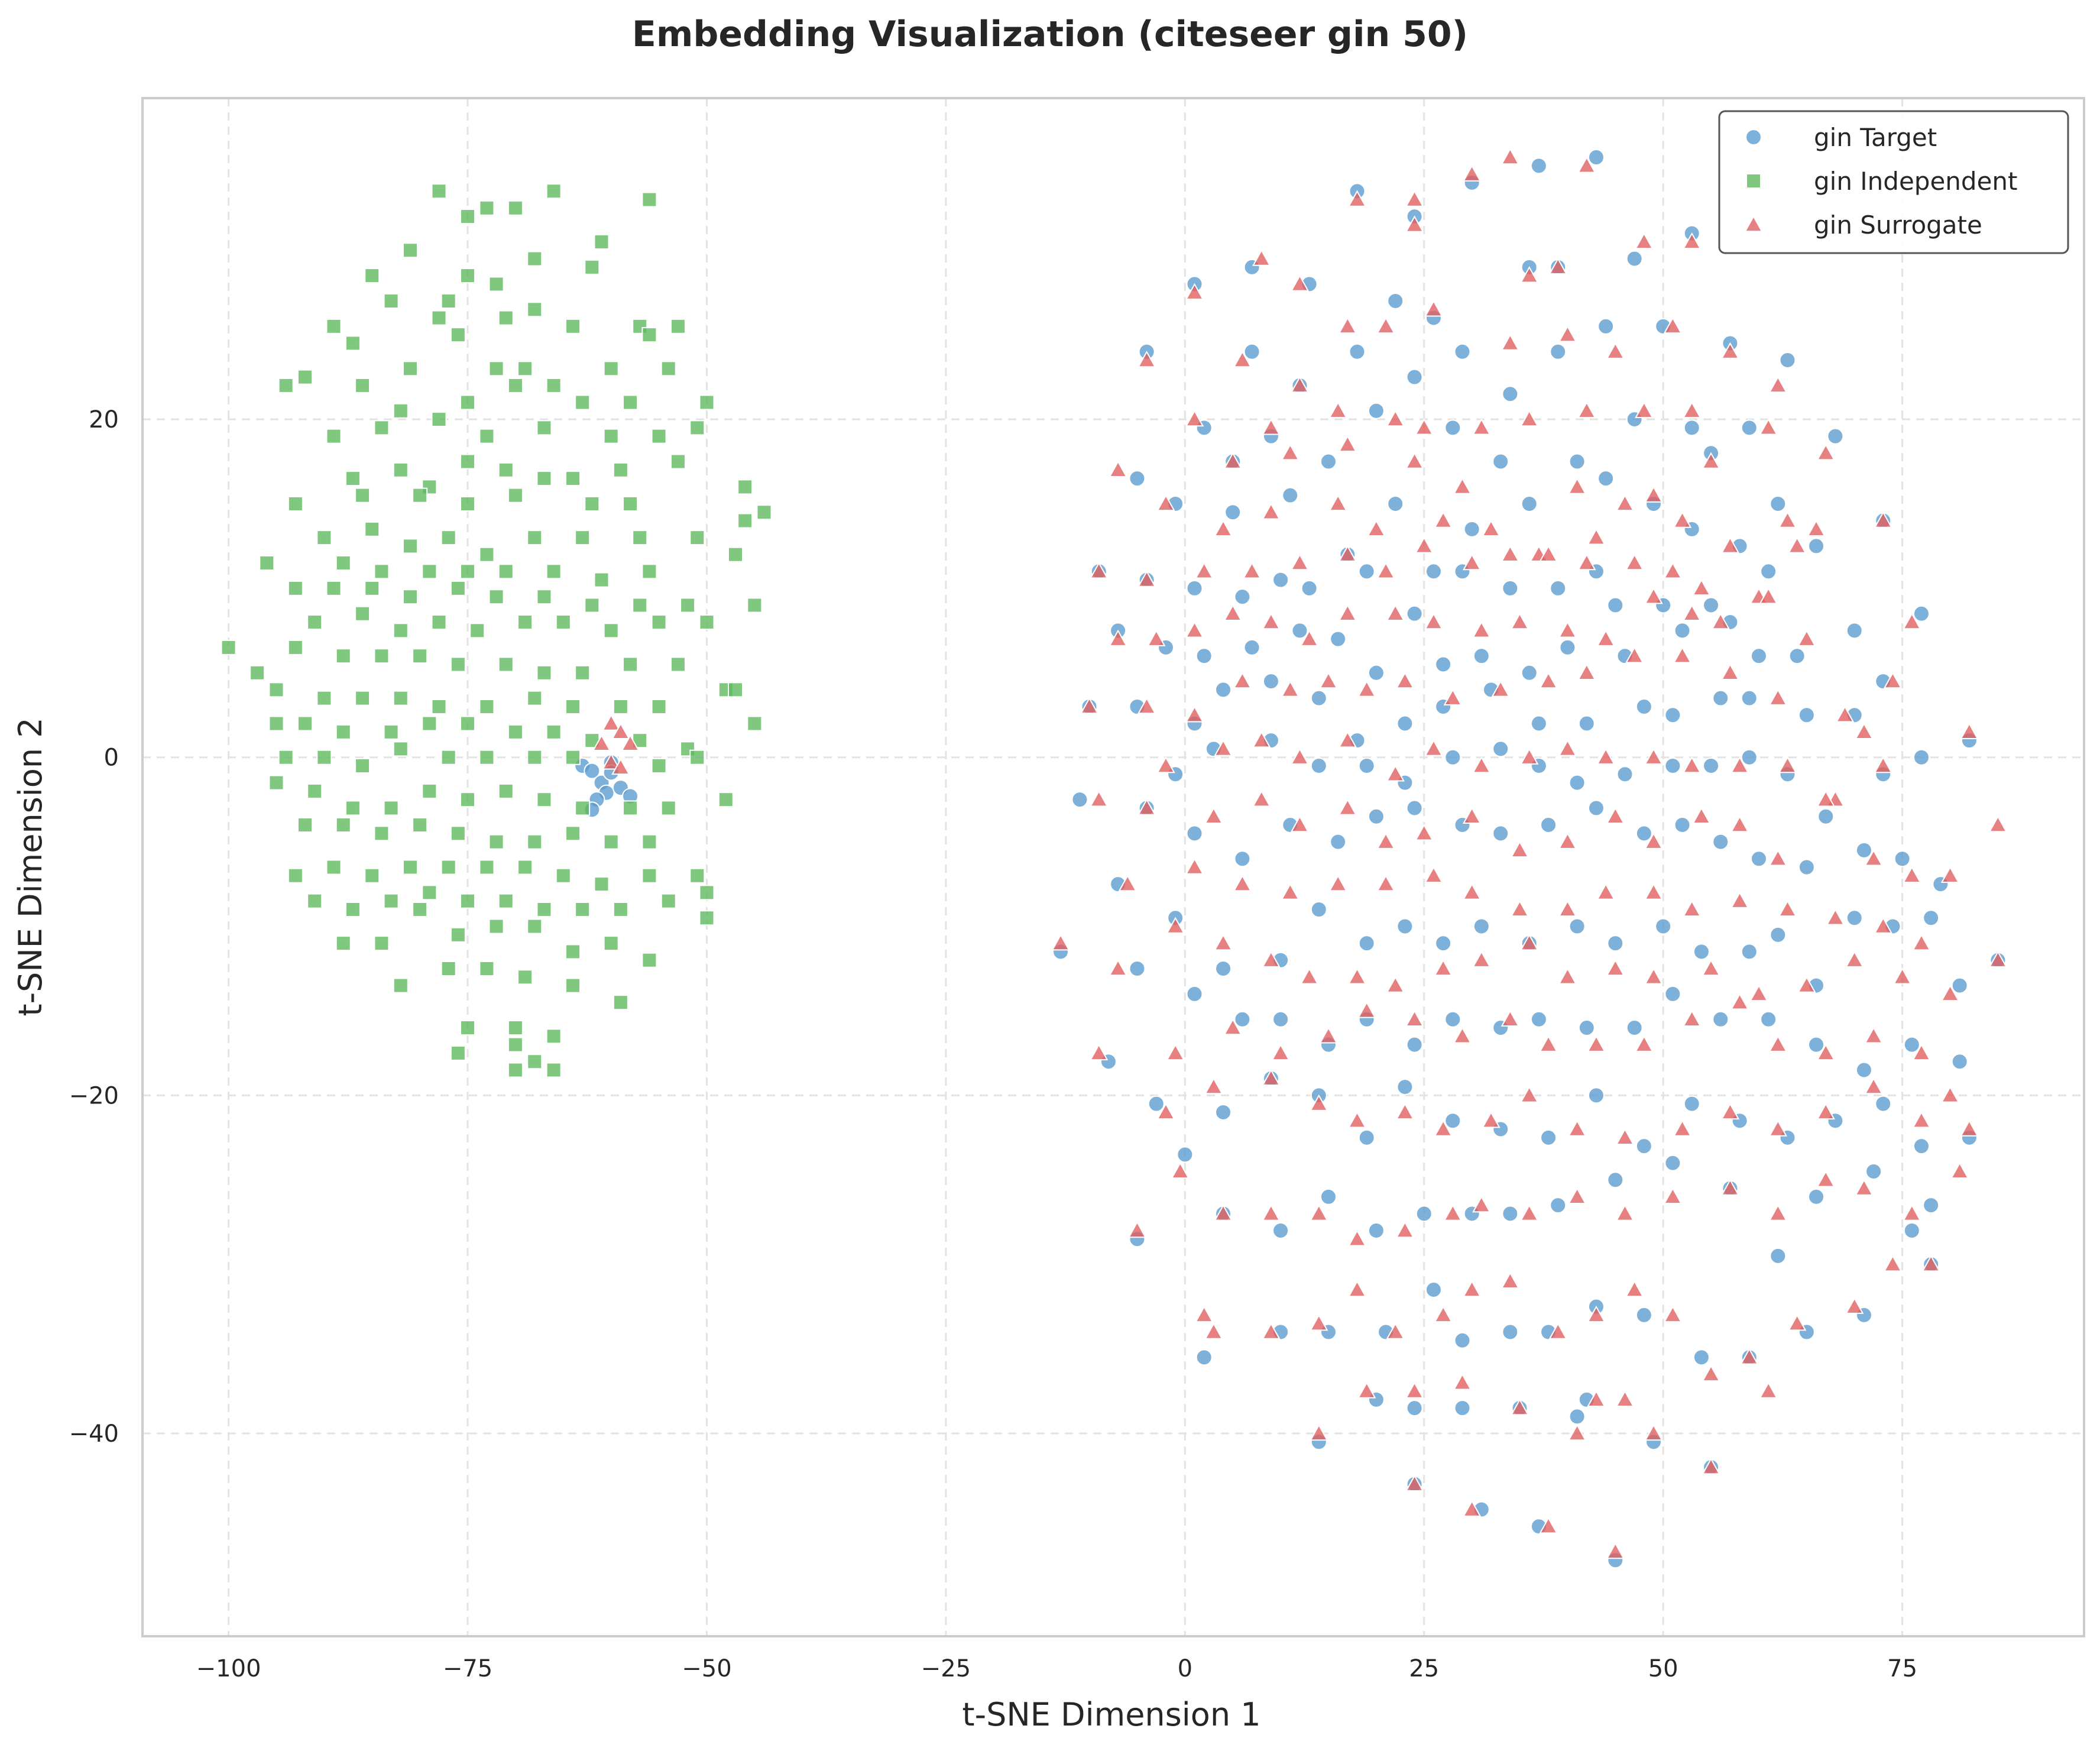 This screenshot has height=1748, width=2100. I want to click on y-tick-label: 0, so click(111, 758).